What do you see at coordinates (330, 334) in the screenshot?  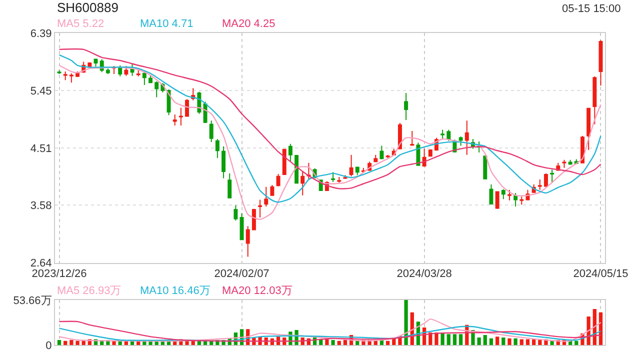 I see `line-series` at bounding box center [330, 334].